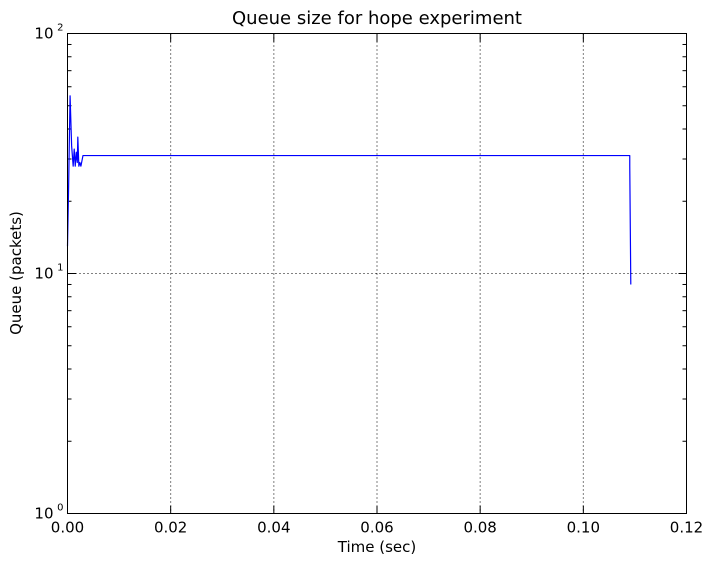 The width and height of the screenshot is (714, 564). I want to click on x-tick-label: 0.02, so click(170, 528).